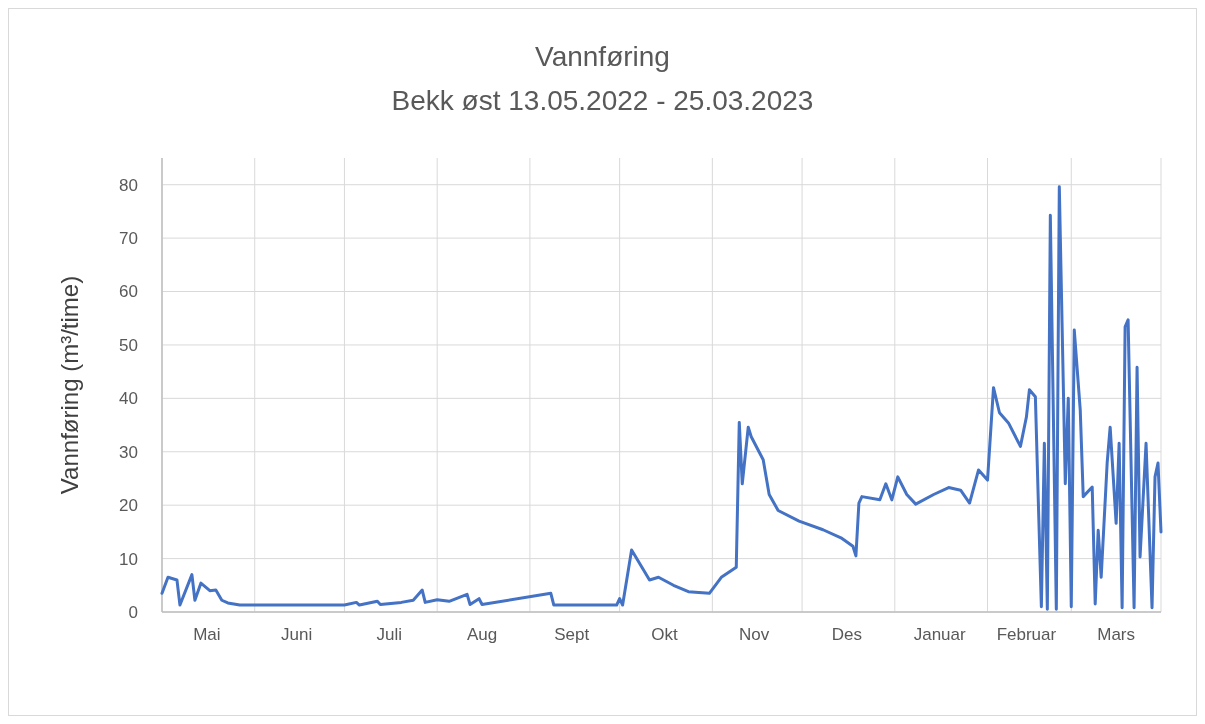 The image size is (1205, 724). Describe the element at coordinates (602, 100) in the screenshot. I see `chart-subtitle: Bekk øst 13.05.2022 - 25.03.2023` at that location.